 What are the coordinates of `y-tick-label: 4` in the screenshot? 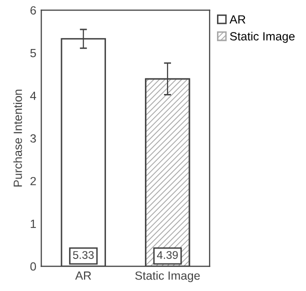 It's located at (33, 96).